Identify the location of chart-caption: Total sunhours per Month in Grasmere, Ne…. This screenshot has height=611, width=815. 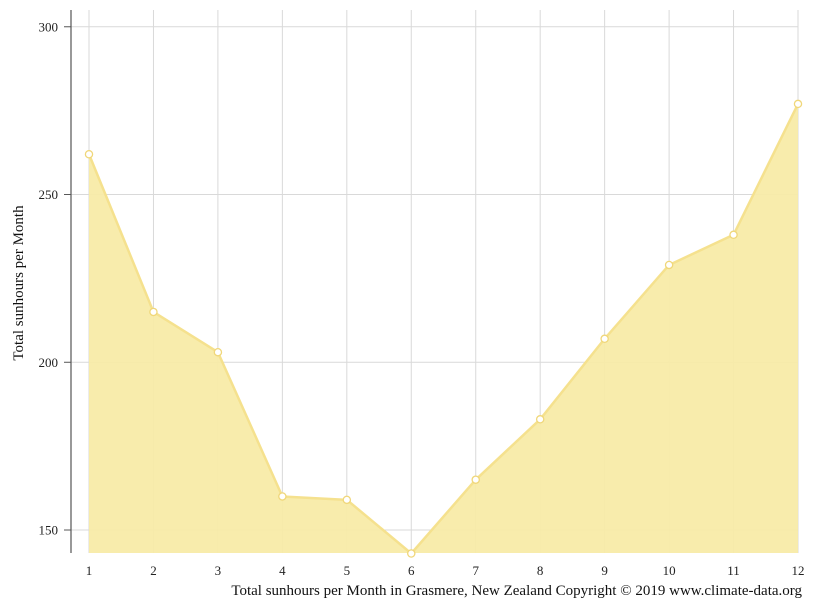
(516, 591).